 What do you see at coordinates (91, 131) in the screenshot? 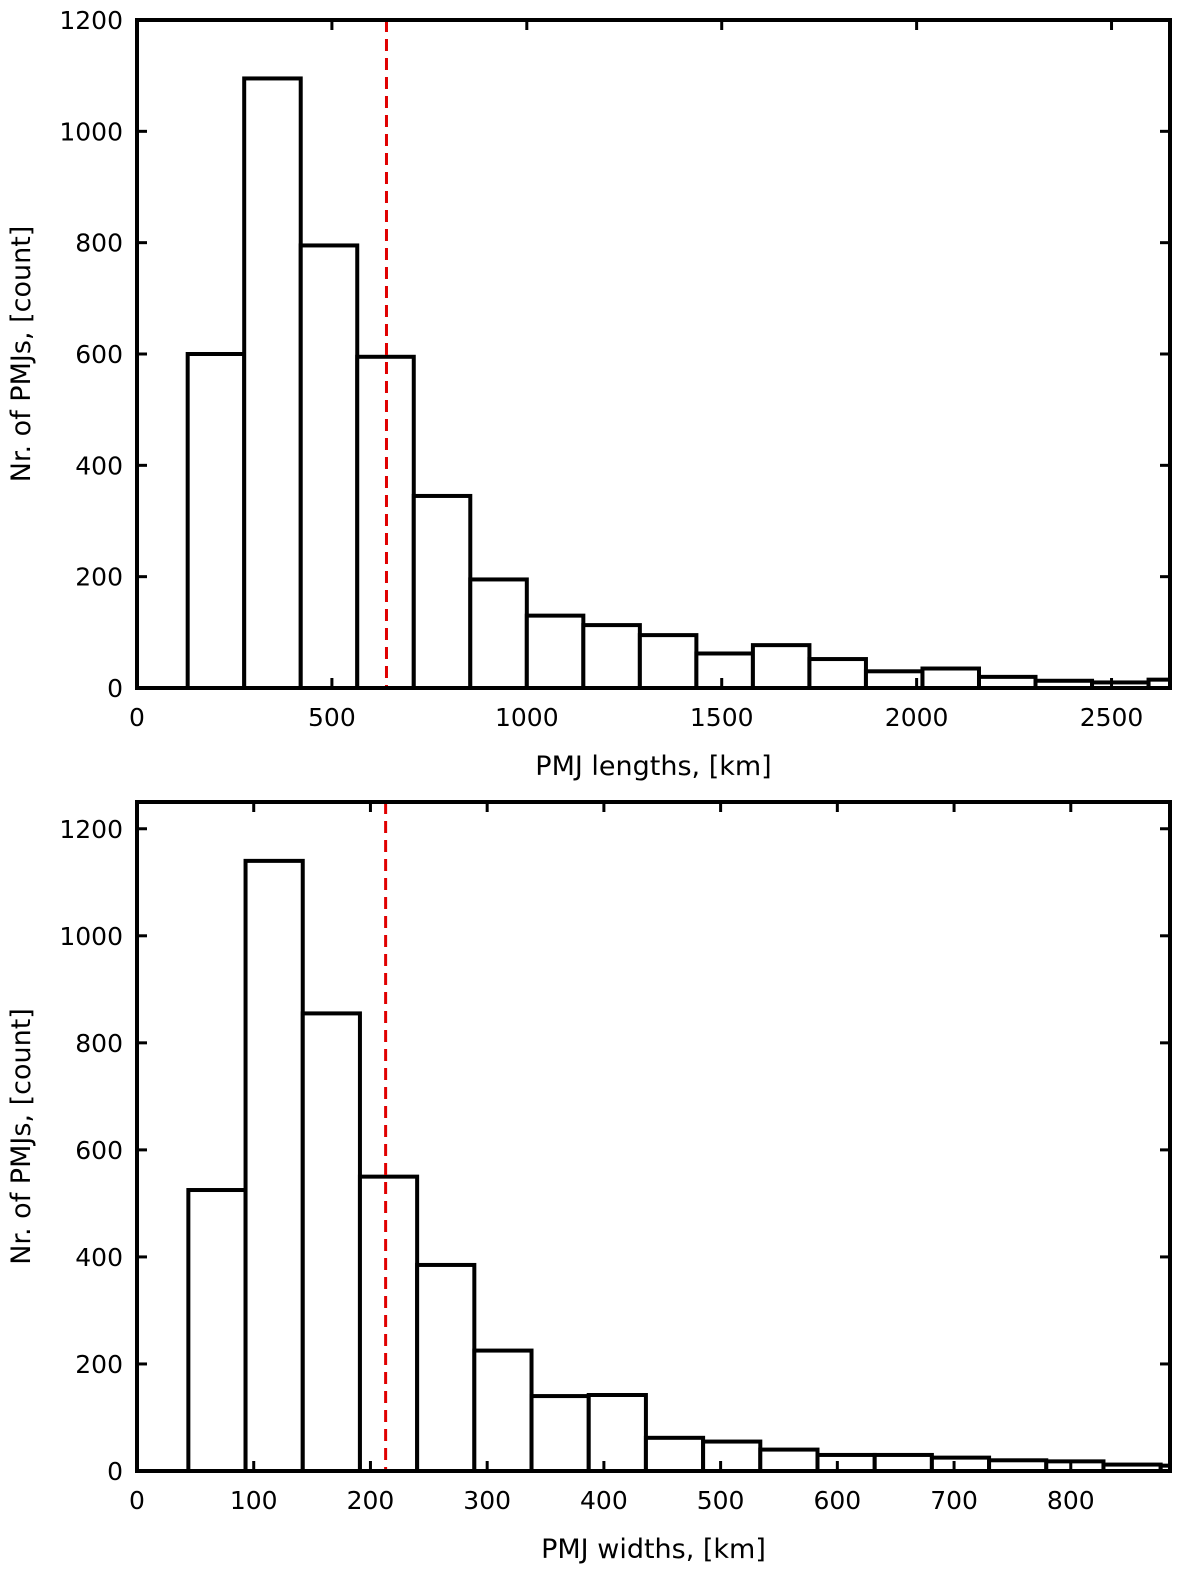
I see `lengths-ytick-label-5: 1000` at bounding box center [91, 131].